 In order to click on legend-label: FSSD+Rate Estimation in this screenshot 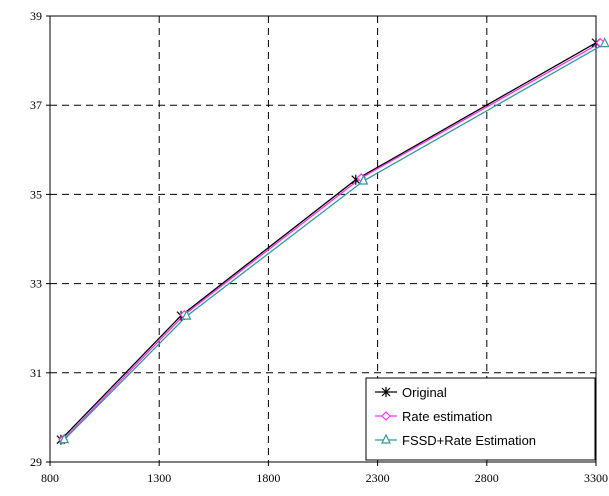, I will do `click(469, 440)`.